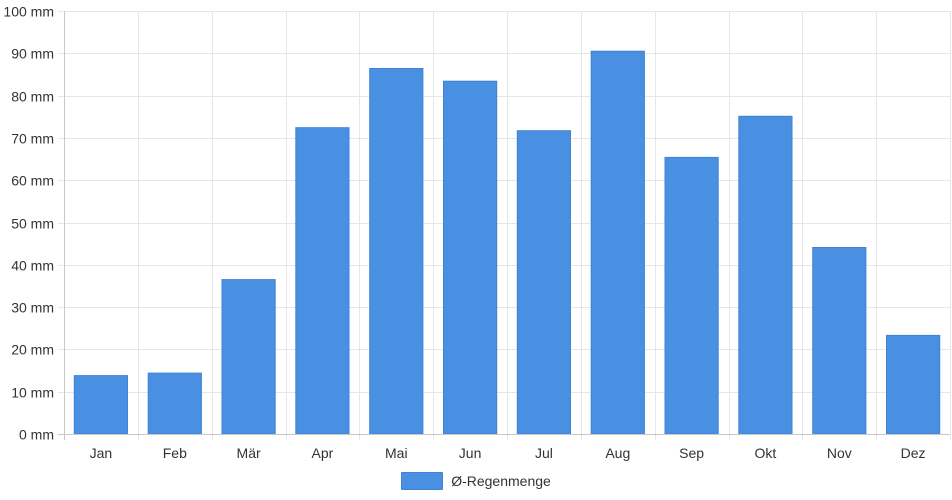 Image resolution: width=952 pixels, height=500 pixels. What do you see at coordinates (101, 405) in the screenshot?
I see `bar-jan` at bounding box center [101, 405].